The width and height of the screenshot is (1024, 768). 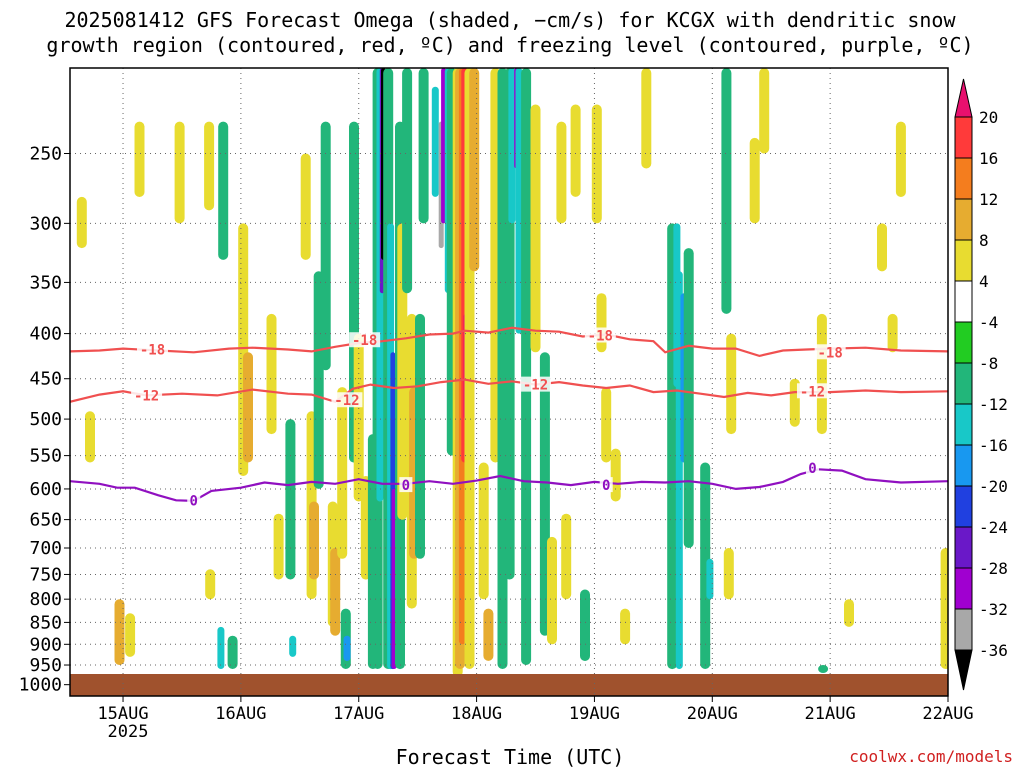 What do you see at coordinates (535, 386) in the screenshot?
I see `contour-label-1-2: -12` at bounding box center [535, 386].